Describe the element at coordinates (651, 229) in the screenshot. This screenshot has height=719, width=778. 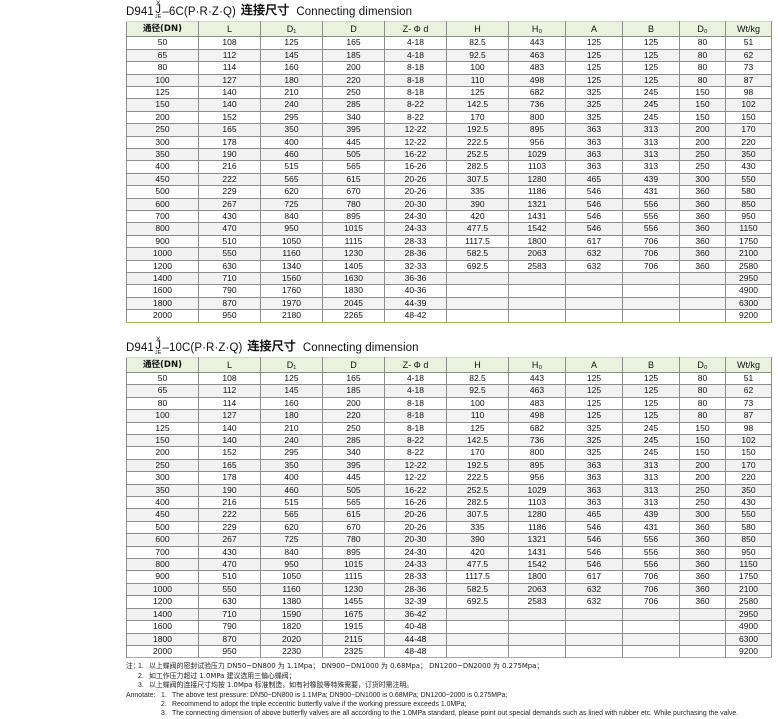
I see `cell-16-9: 556` at that location.